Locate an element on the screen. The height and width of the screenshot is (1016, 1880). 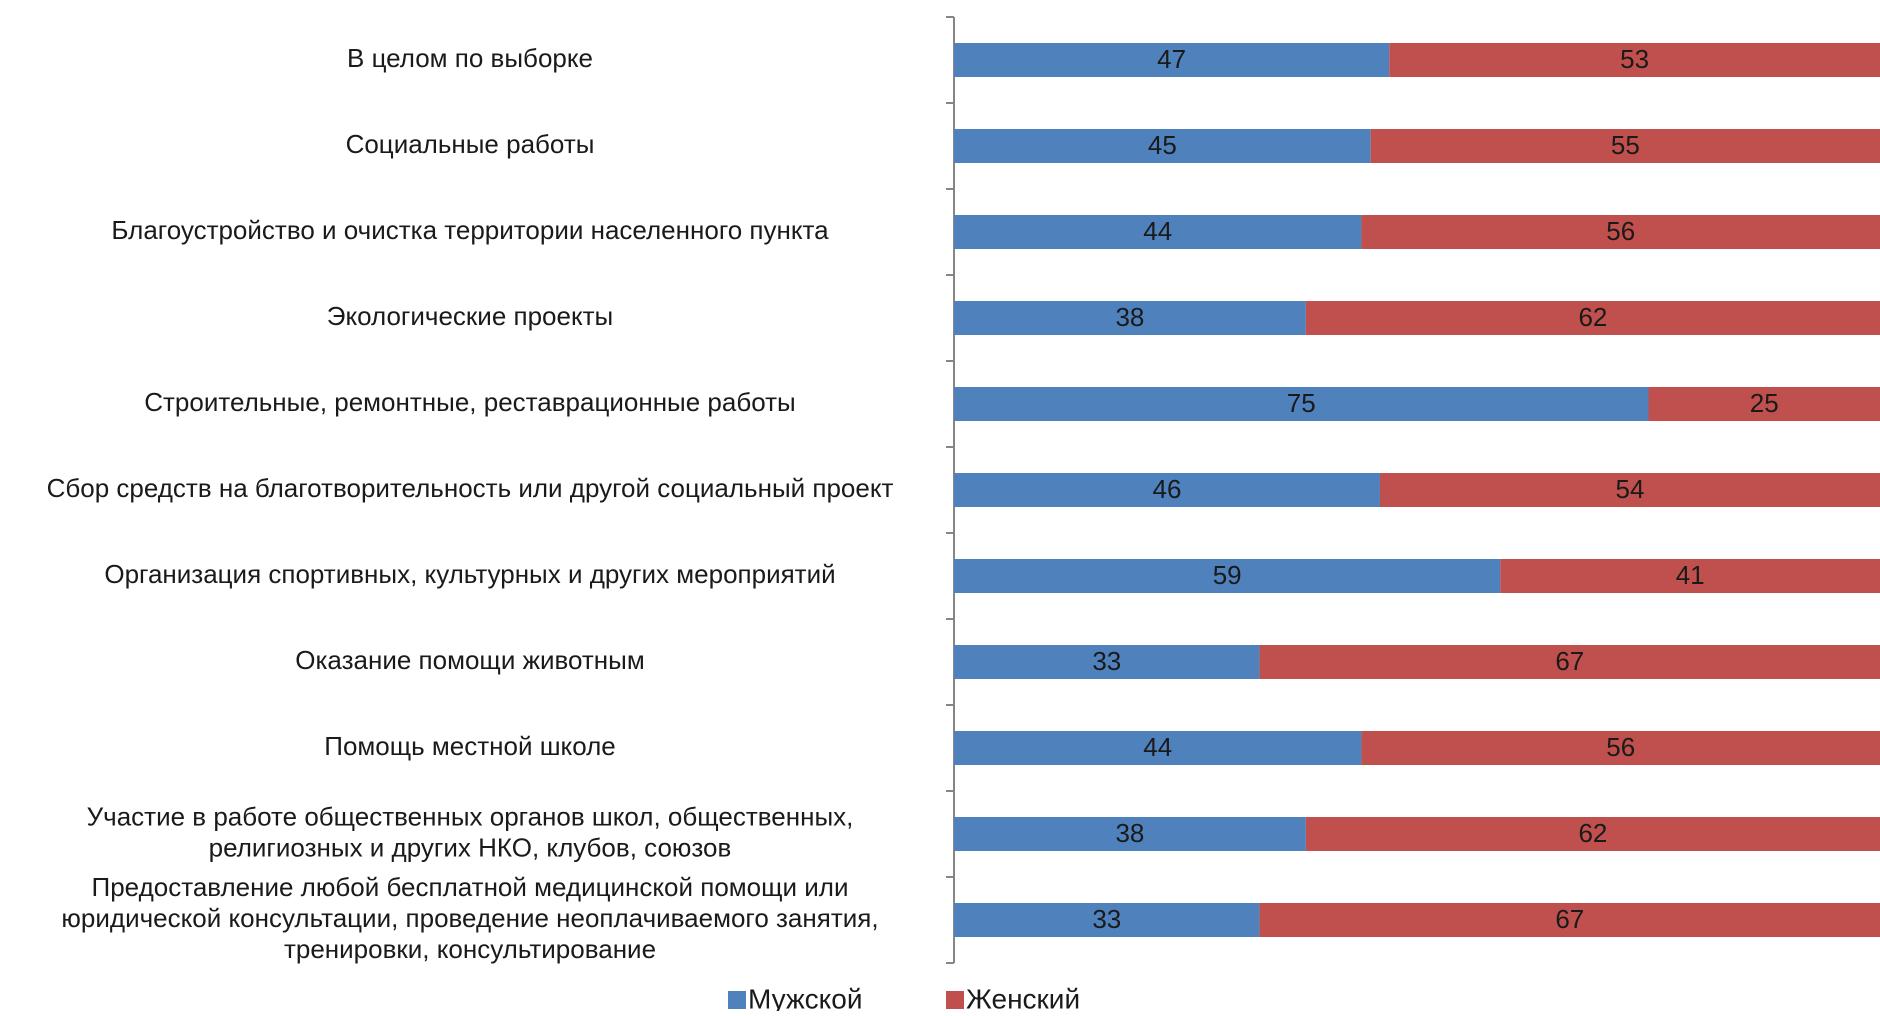
data-label: 53 is located at coordinates (1634, 59).